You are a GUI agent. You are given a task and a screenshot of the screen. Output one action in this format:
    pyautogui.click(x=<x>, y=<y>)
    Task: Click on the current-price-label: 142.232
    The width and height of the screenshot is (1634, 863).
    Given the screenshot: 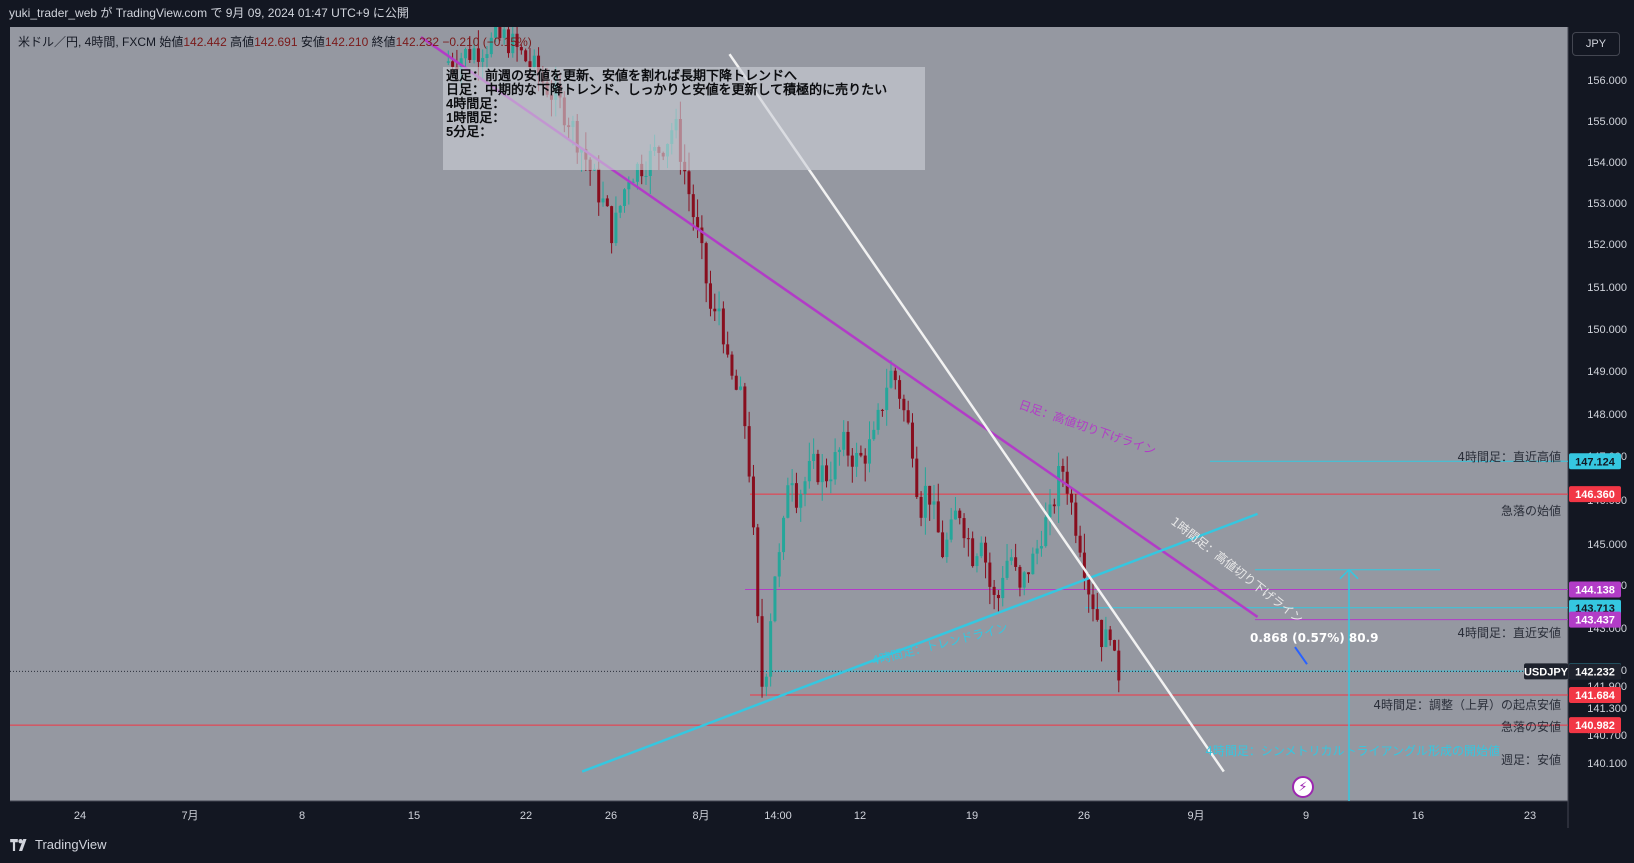 What is the action you would take?
    pyautogui.click(x=1595, y=672)
    